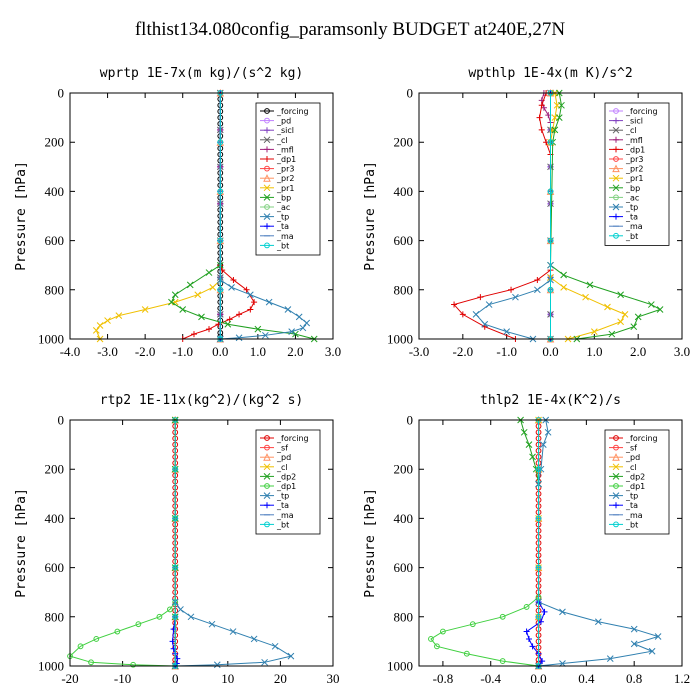  What do you see at coordinates (529, 452) in the screenshot?
I see `series-dp2` at bounding box center [529, 452].